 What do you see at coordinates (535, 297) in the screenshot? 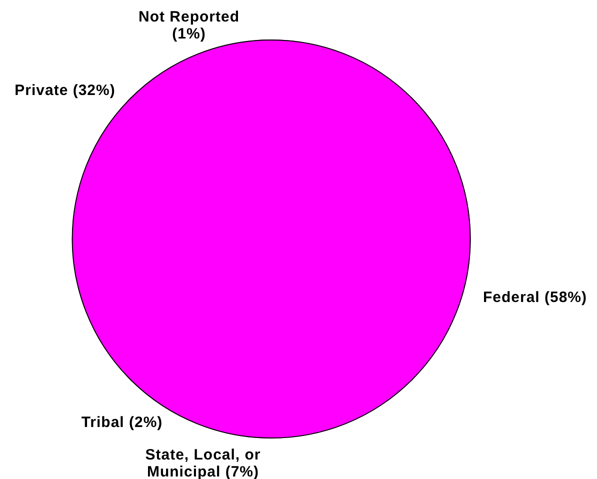
I see `slice-label: Federal (58%)` at bounding box center [535, 297].